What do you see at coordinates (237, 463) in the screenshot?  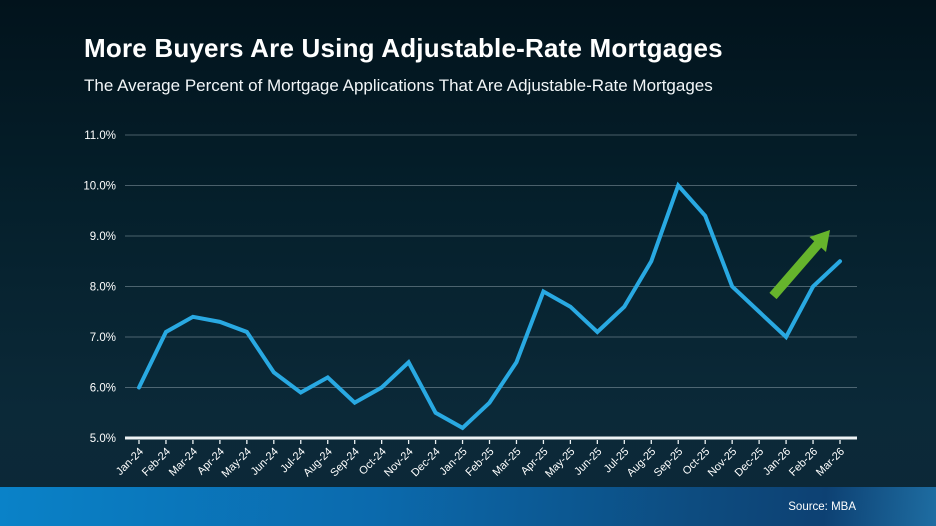 I see `x-axis-tick-label: May-24` at bounding box center [237, 463].